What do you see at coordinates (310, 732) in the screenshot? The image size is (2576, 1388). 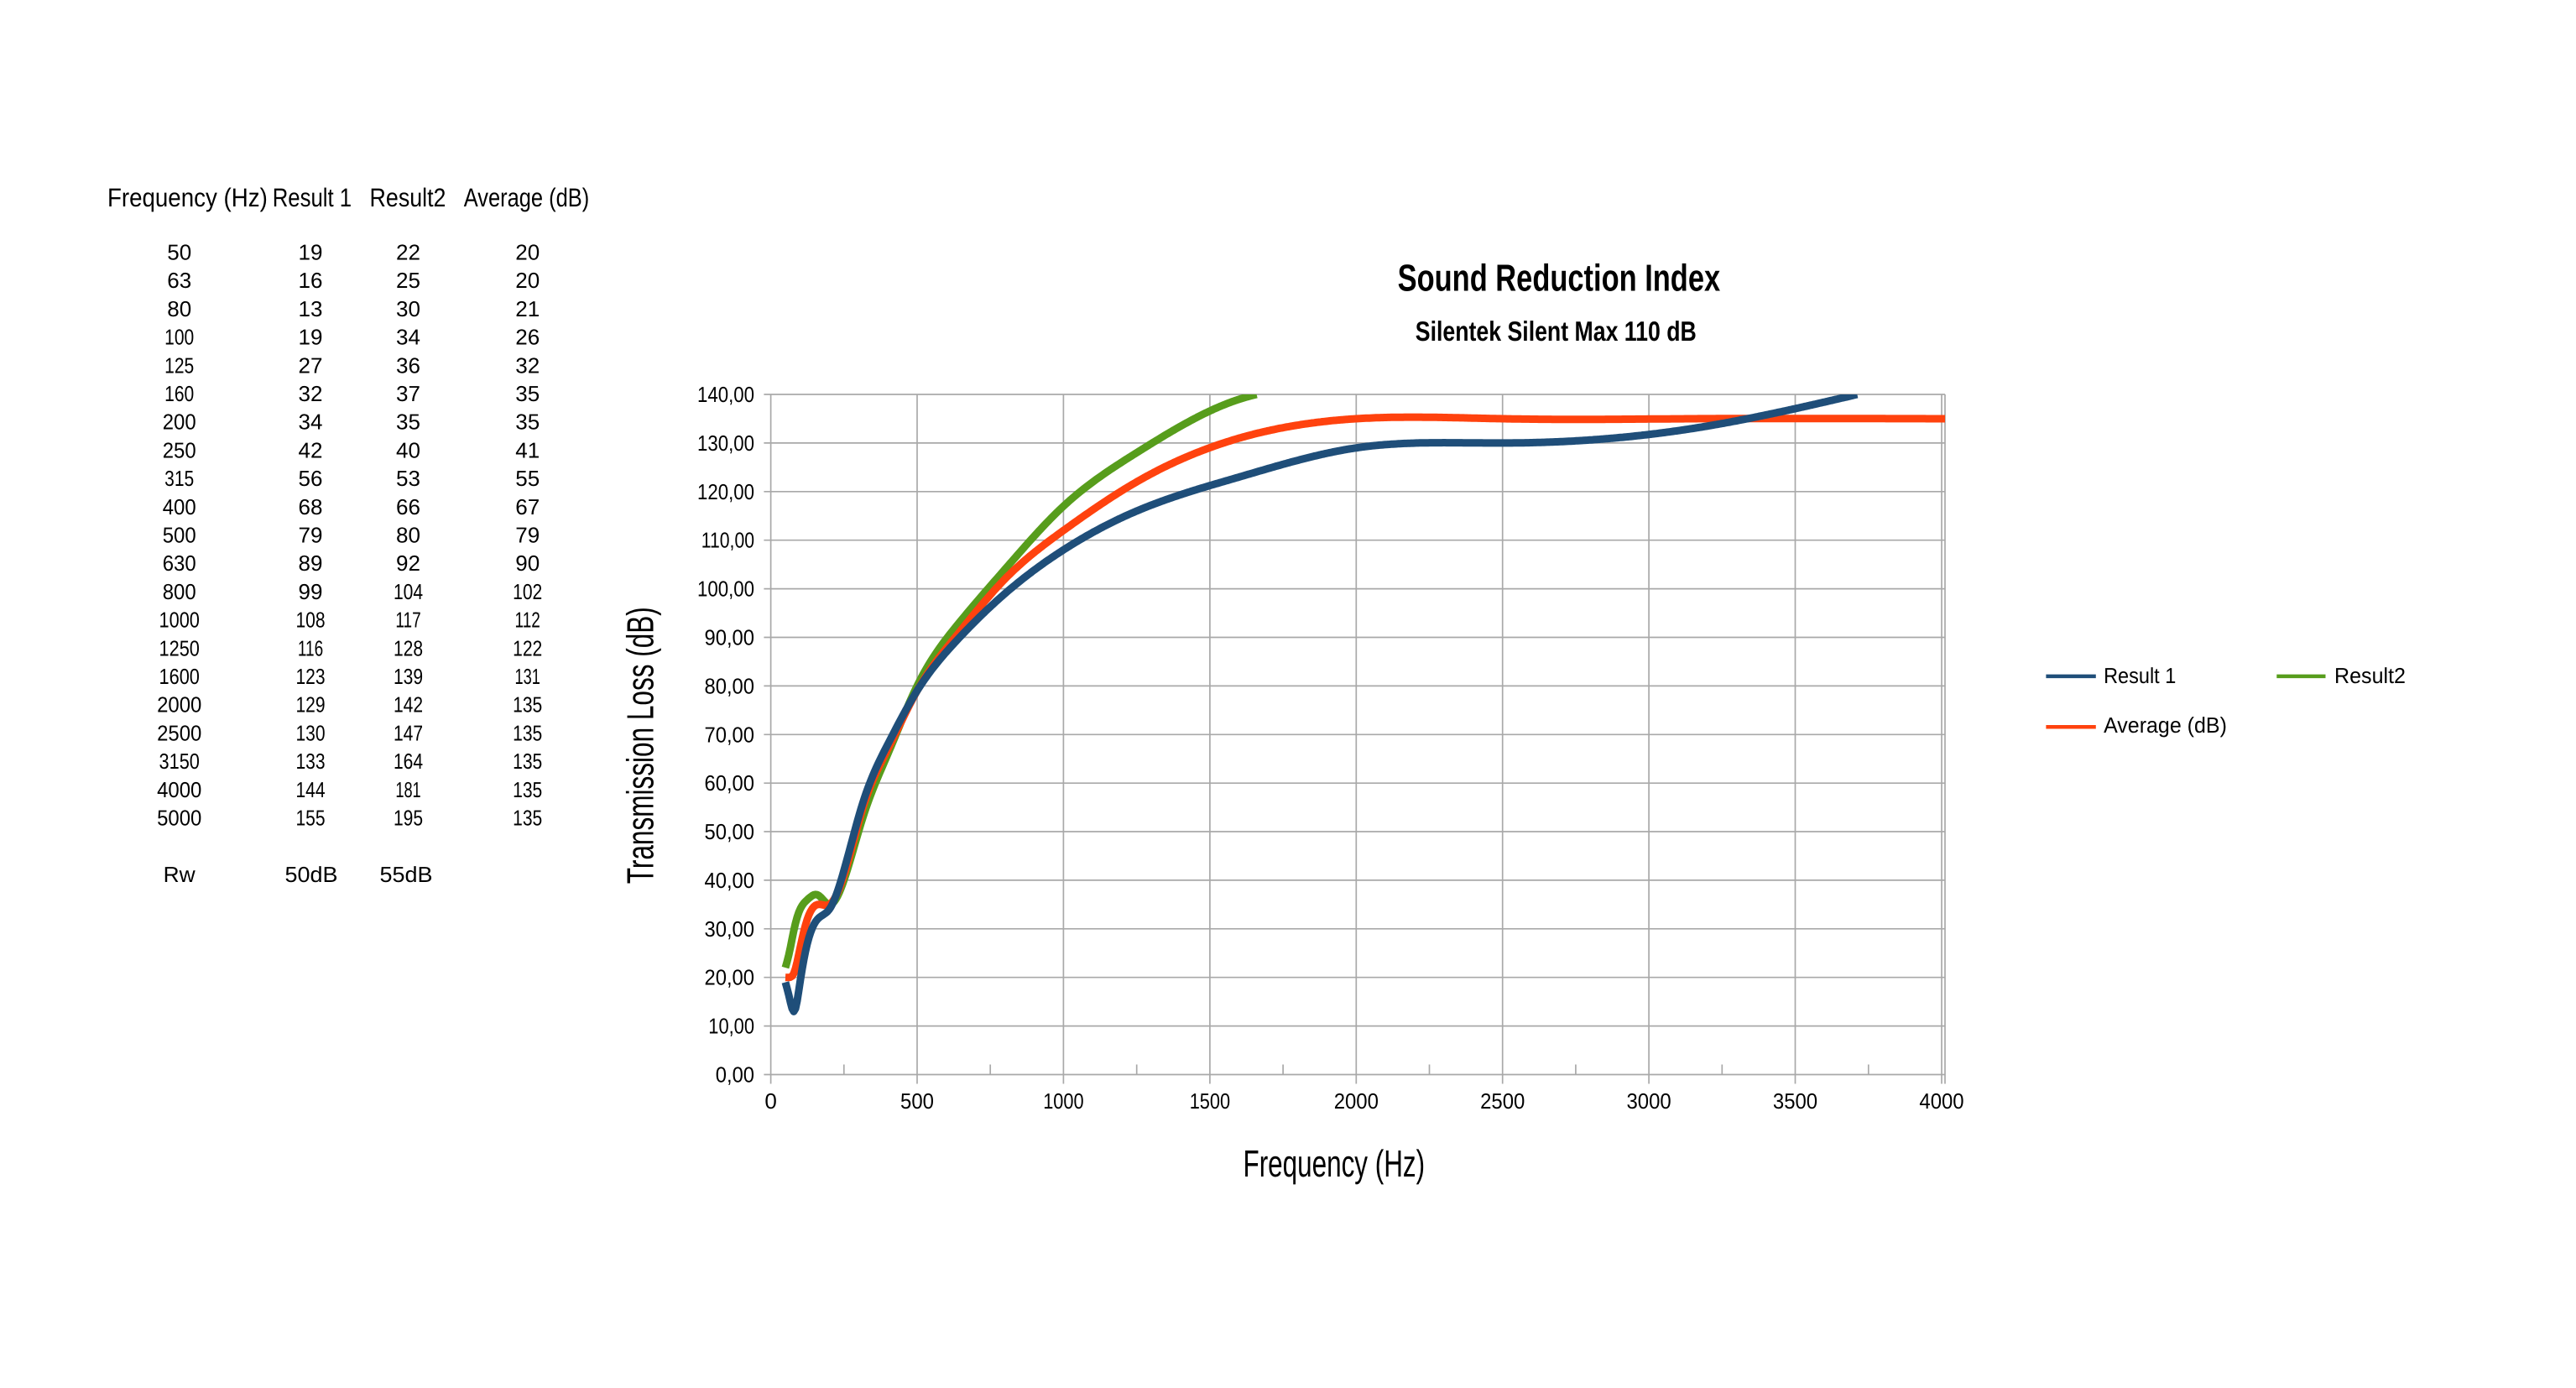 I see `svg-text: 130` at bounding box center [310, 732].